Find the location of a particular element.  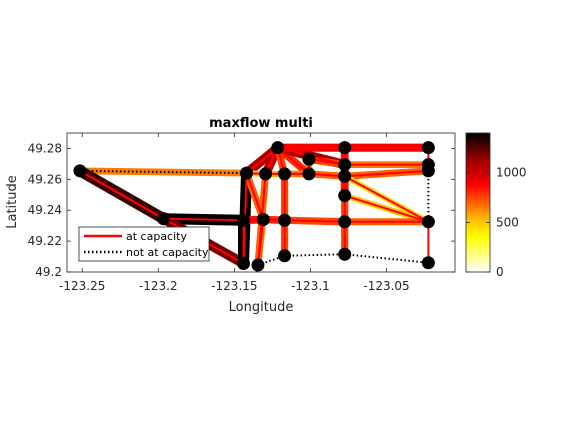

chart-title: maxflow multi is located at coordinates (261, 123).